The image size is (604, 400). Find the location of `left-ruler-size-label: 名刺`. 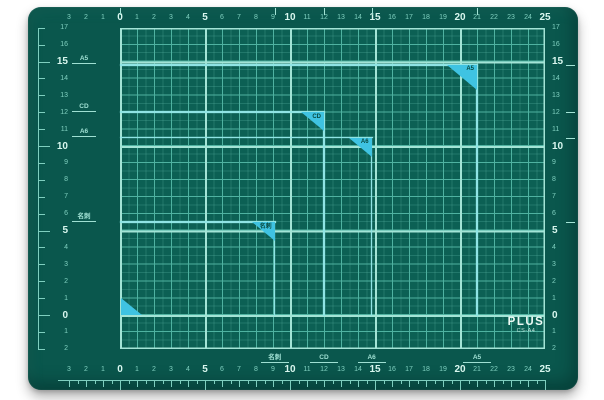

left-ruler-size-label: 名刺 is located at coordinates (84, 217).